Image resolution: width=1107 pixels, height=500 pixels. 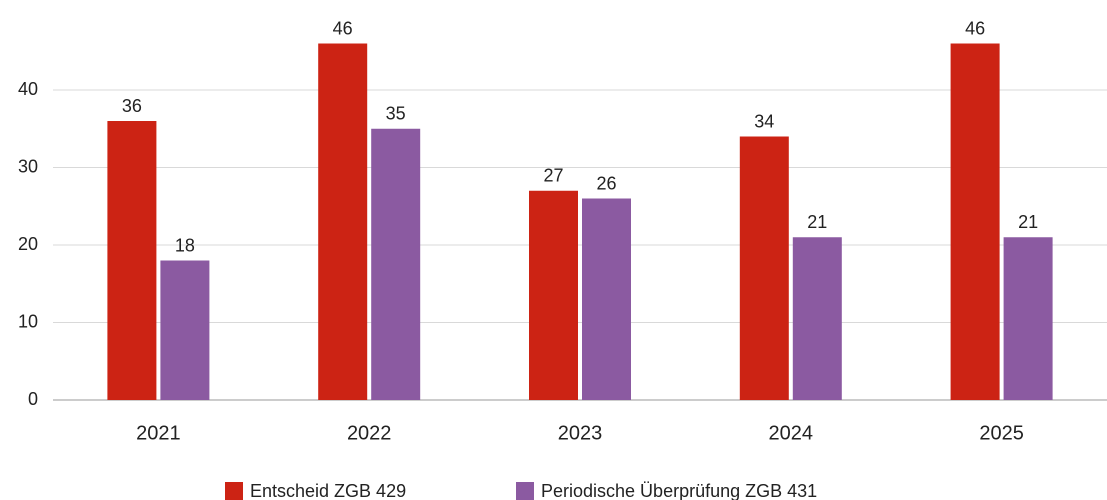 I want to click on x-tick-label: 2024, so click(x=791, y=433).